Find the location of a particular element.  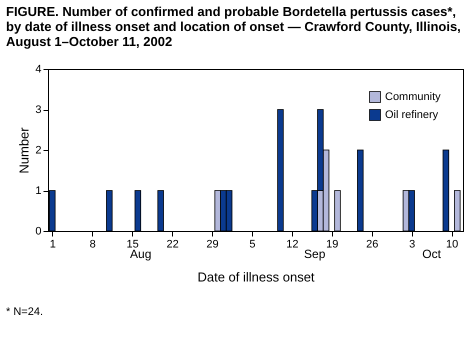

x-tick-label: 3 is located at coordinates (412, 244).